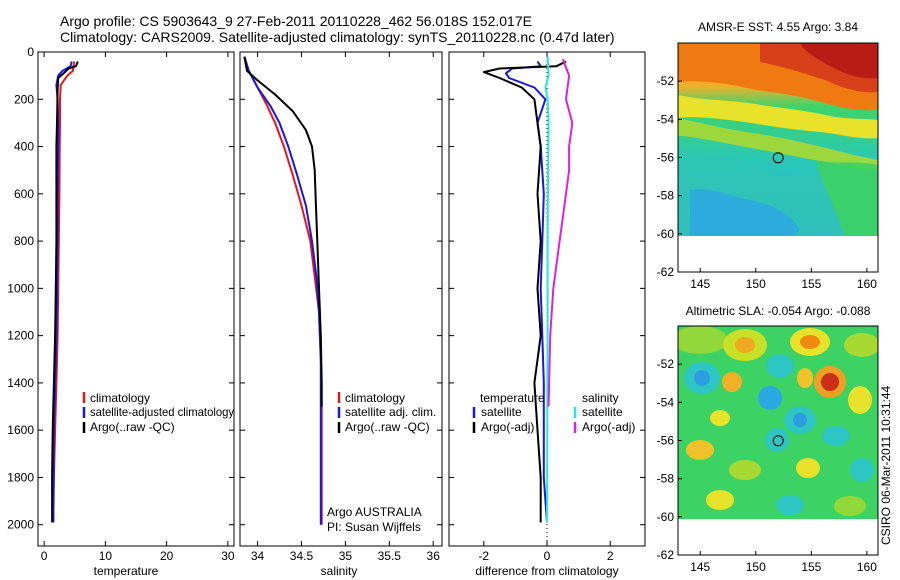  I want to click on temperature-xlabel: temperature, so click(126, 571).